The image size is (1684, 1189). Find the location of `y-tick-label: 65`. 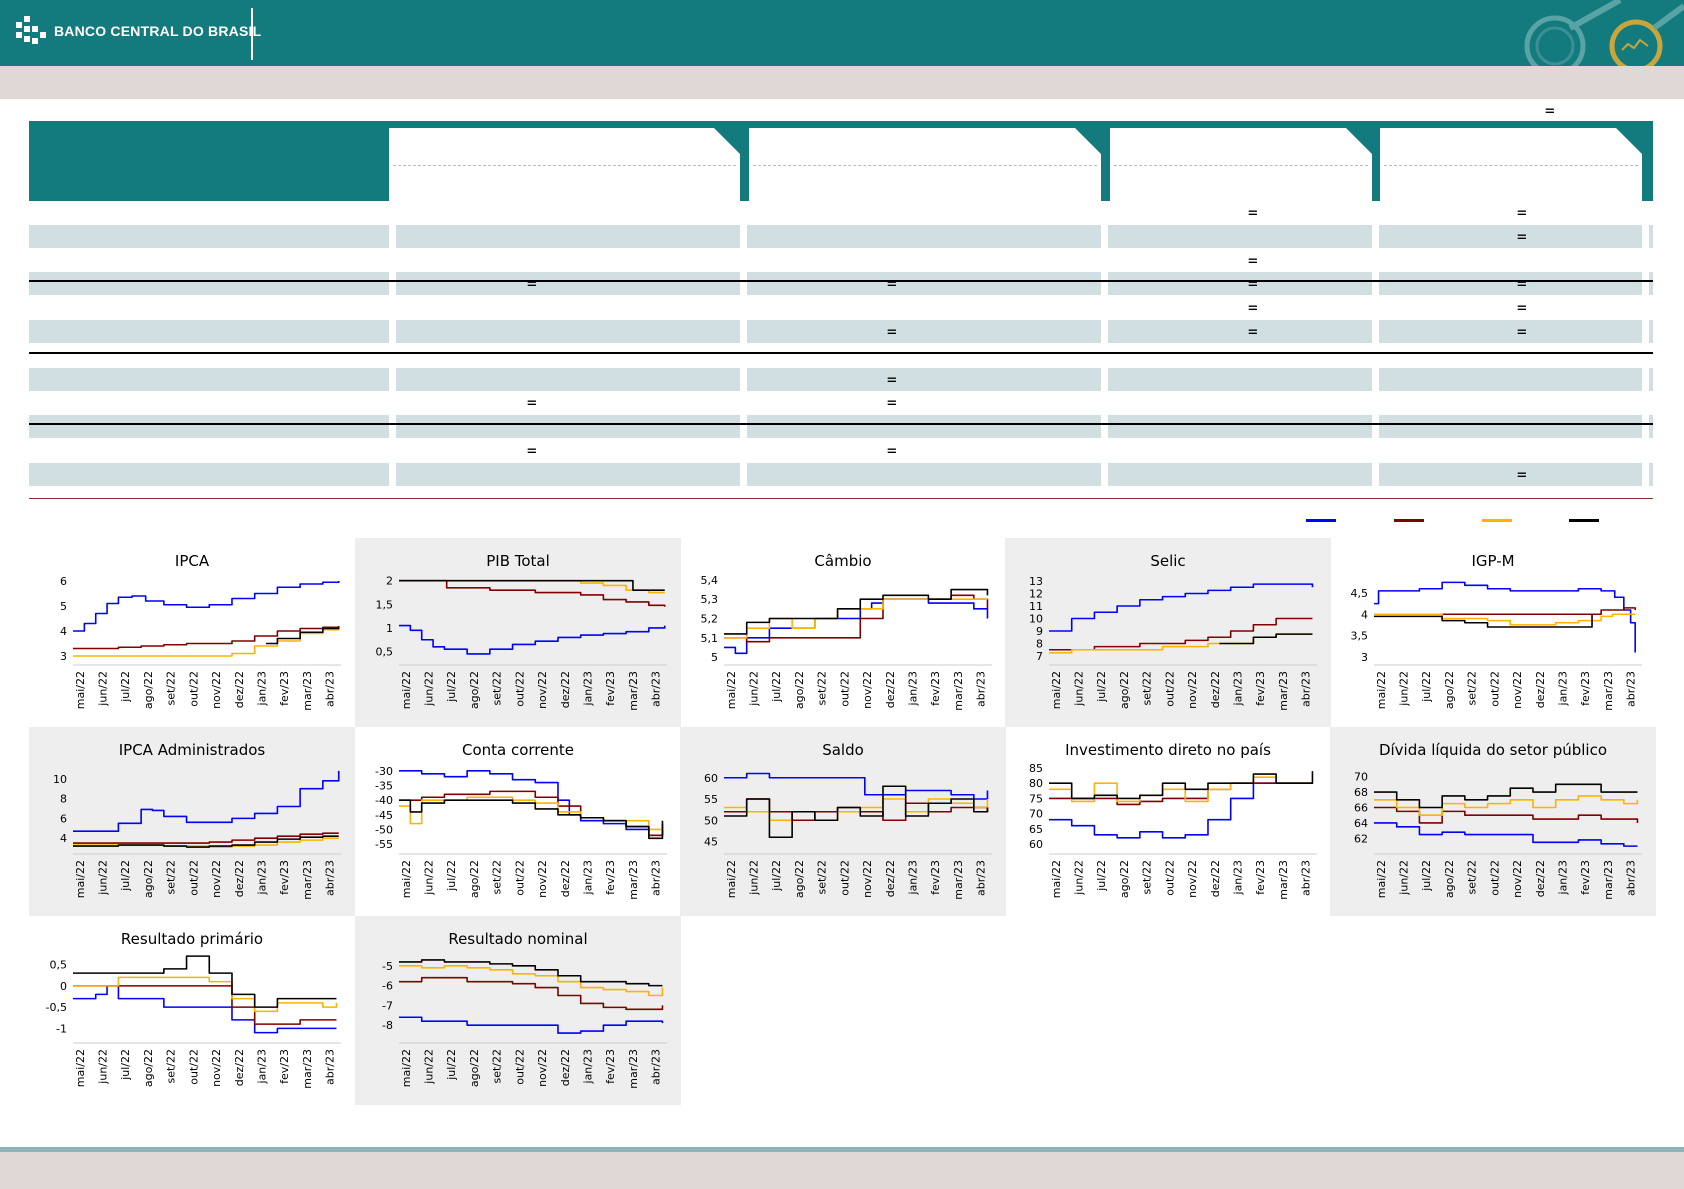

y-tick-label: 65 is located at coordinates (1036, 829).